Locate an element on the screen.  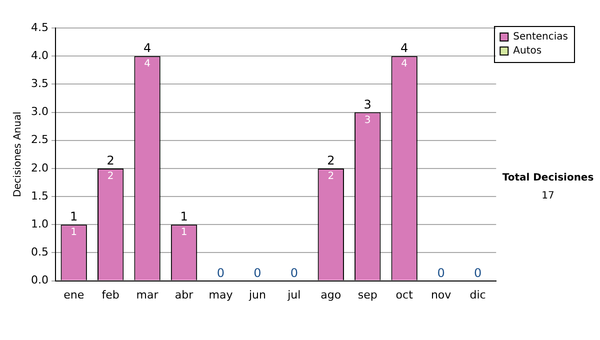
x-tick-label: sep is located at coordinates (368, 295).